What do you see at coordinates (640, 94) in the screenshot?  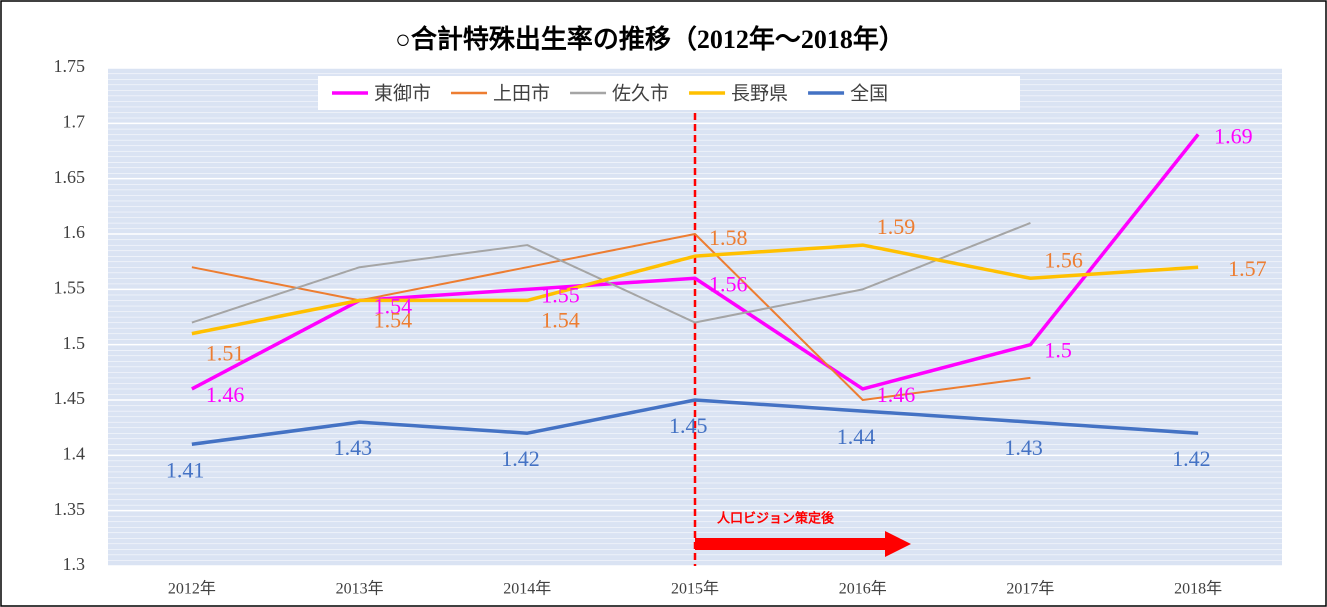 I see `legend-label: 佐久市` at bounding box center [640, 94].